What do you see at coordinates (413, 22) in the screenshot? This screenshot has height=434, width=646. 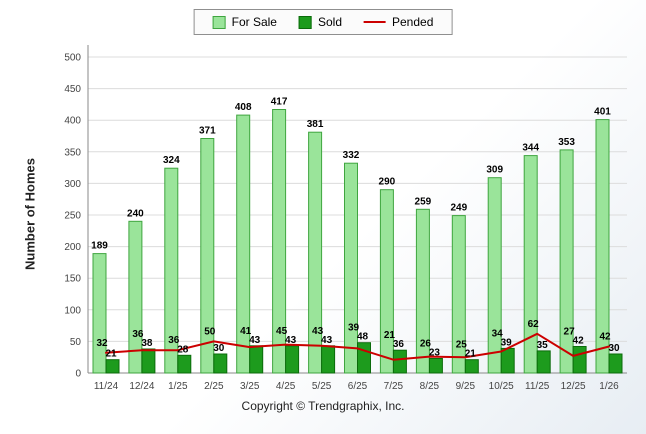 I see `legend-label-pended: Pended` at bounding box center [413, 22].